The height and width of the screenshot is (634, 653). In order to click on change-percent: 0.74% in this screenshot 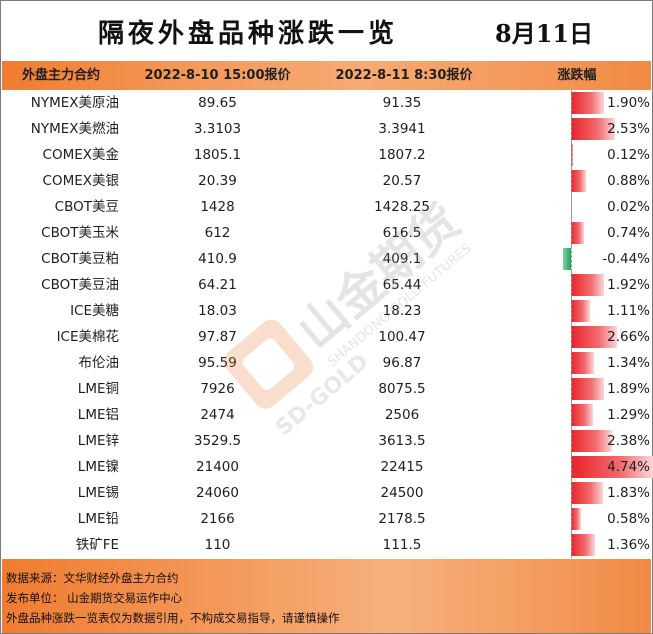, I will do `click(628, 233)`.